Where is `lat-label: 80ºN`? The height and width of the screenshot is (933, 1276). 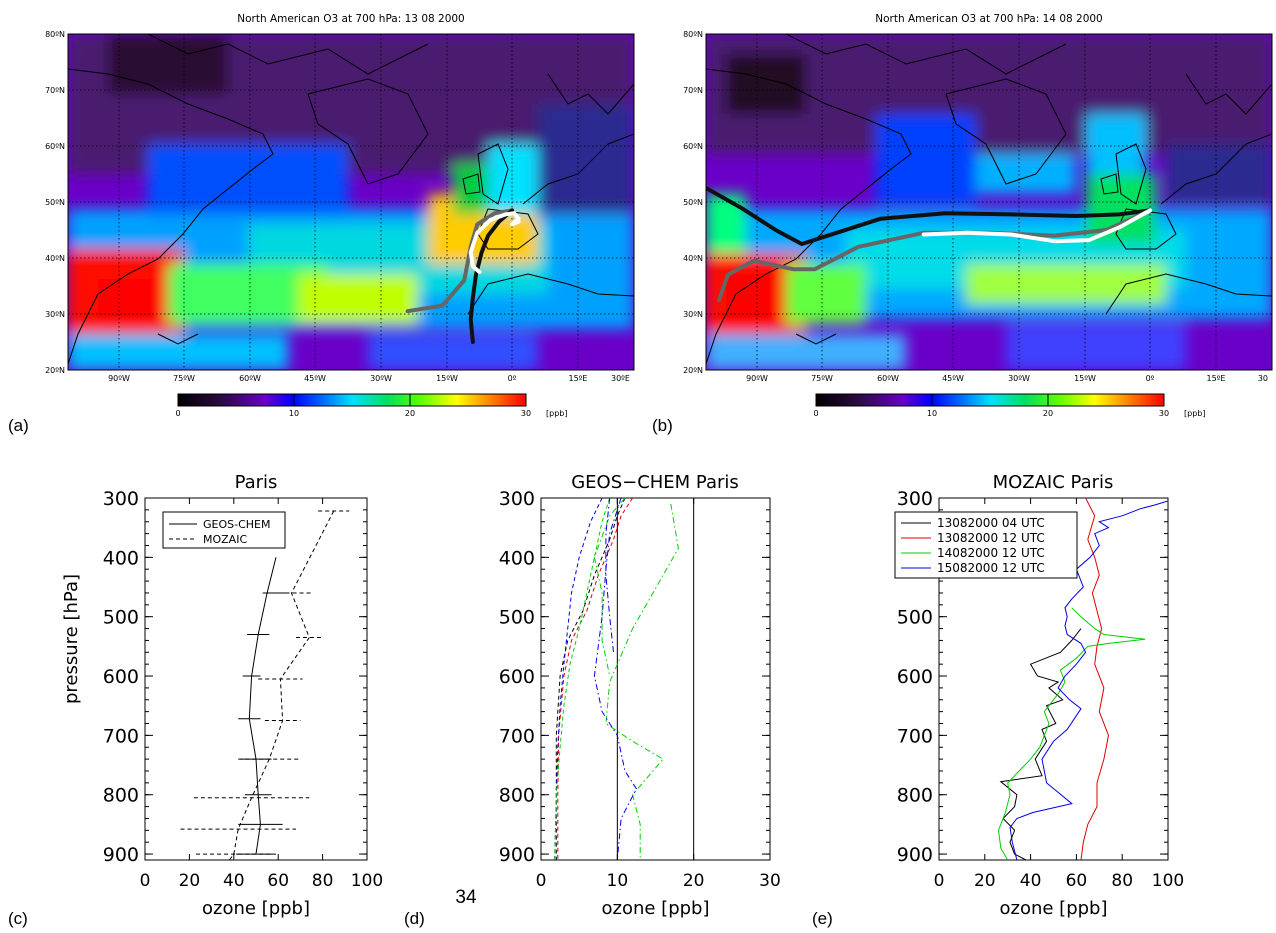
lat-label: 80ºN is located at coordinates (693, 34).